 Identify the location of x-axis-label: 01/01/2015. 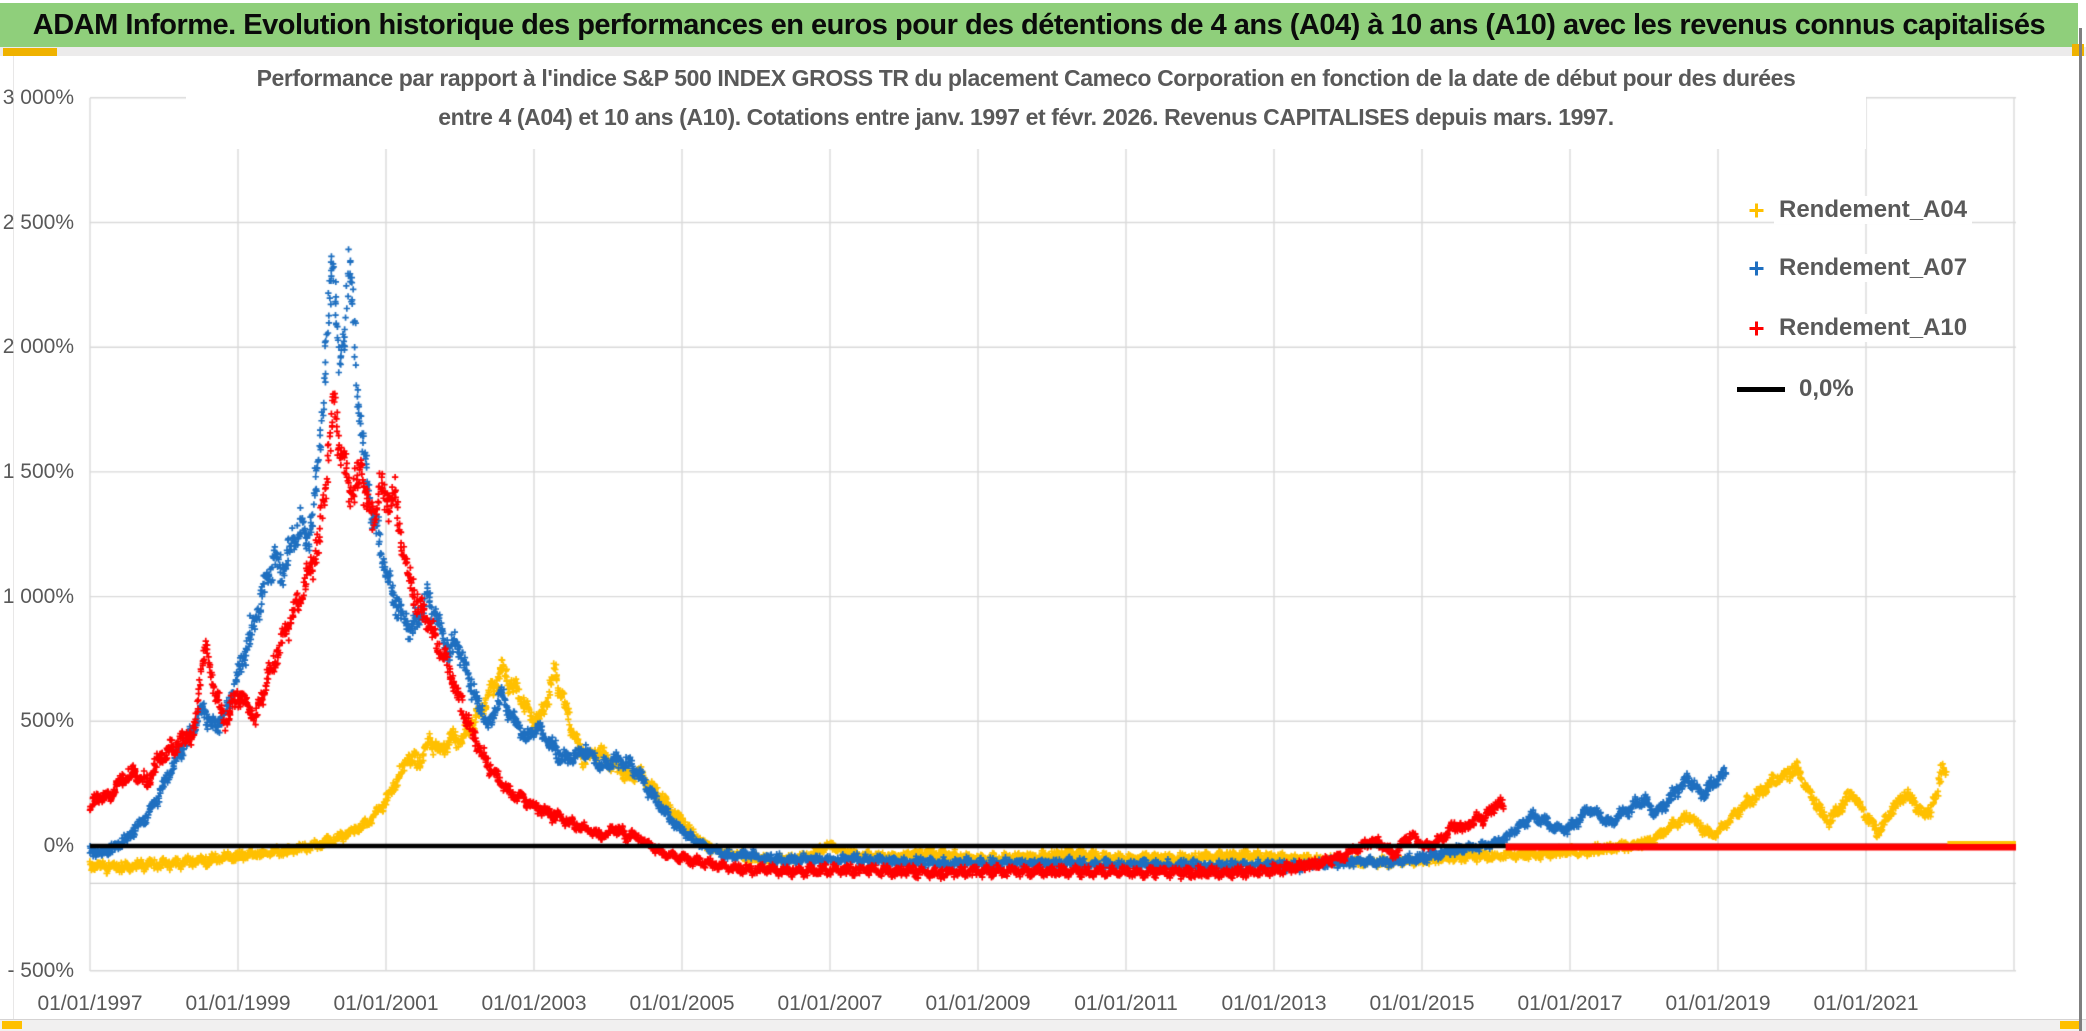
(1422, 1003).